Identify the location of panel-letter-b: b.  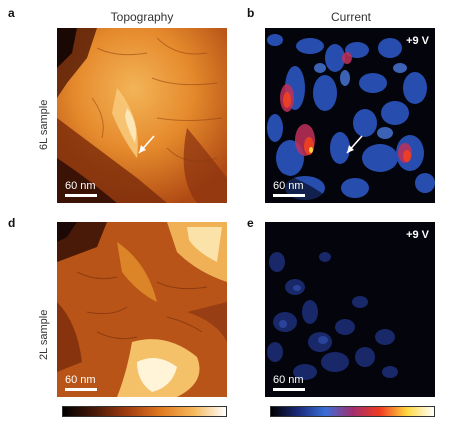
(251, 13).